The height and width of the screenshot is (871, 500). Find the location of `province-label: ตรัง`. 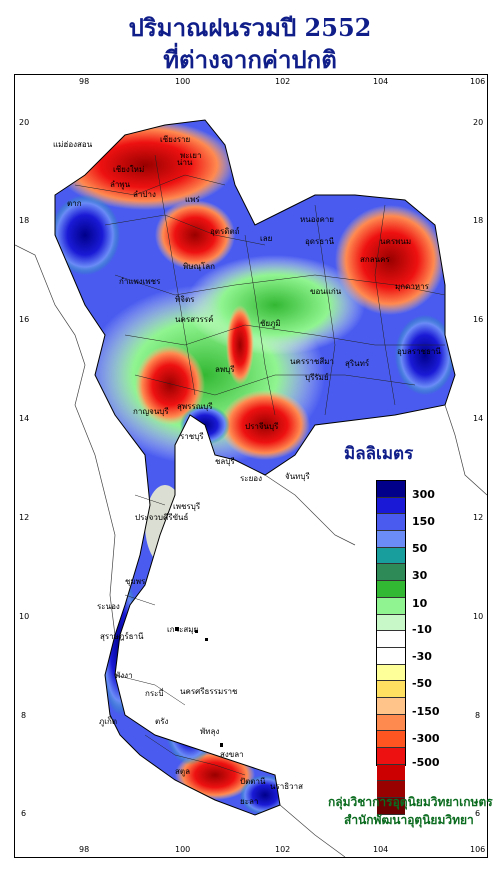

province-label: ตรัง is located at coordinates (162, 721).